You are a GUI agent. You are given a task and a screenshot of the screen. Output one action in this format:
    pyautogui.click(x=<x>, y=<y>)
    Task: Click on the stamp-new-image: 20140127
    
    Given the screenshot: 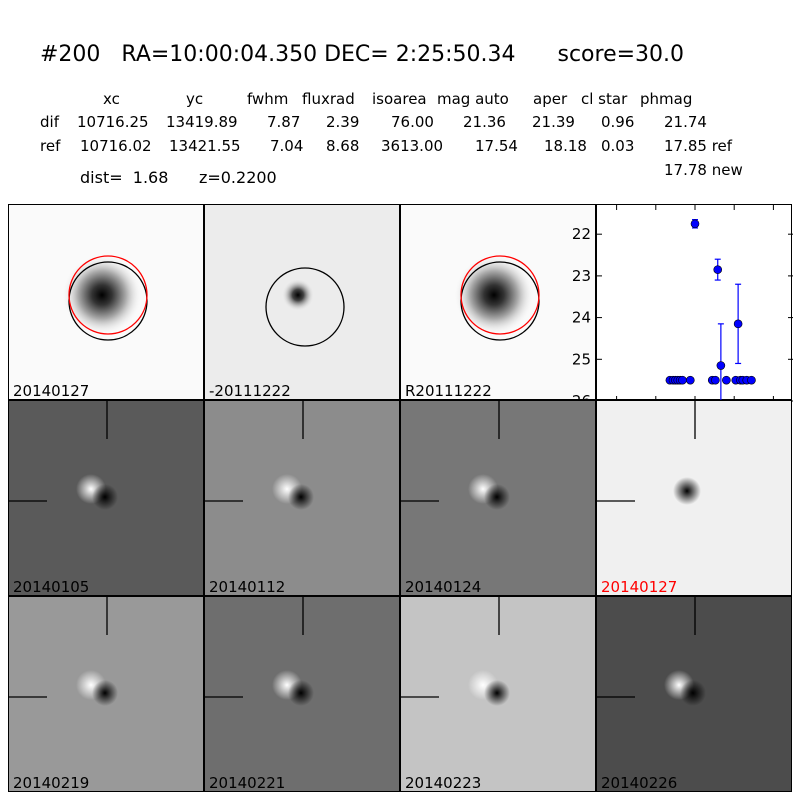 What is the action you would take?
    pyautogui.click(x=106, y=302)
    